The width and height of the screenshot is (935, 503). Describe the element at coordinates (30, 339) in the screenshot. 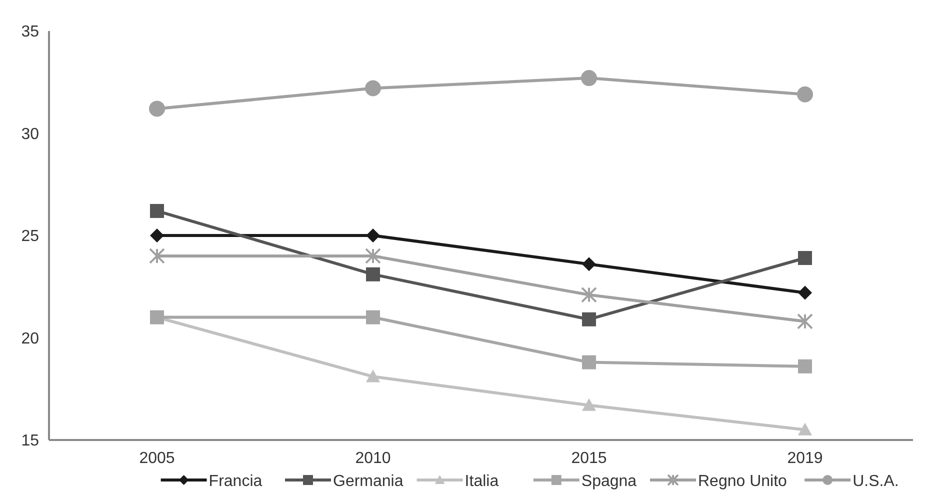

I see `y-tick-label: 20` at that location.